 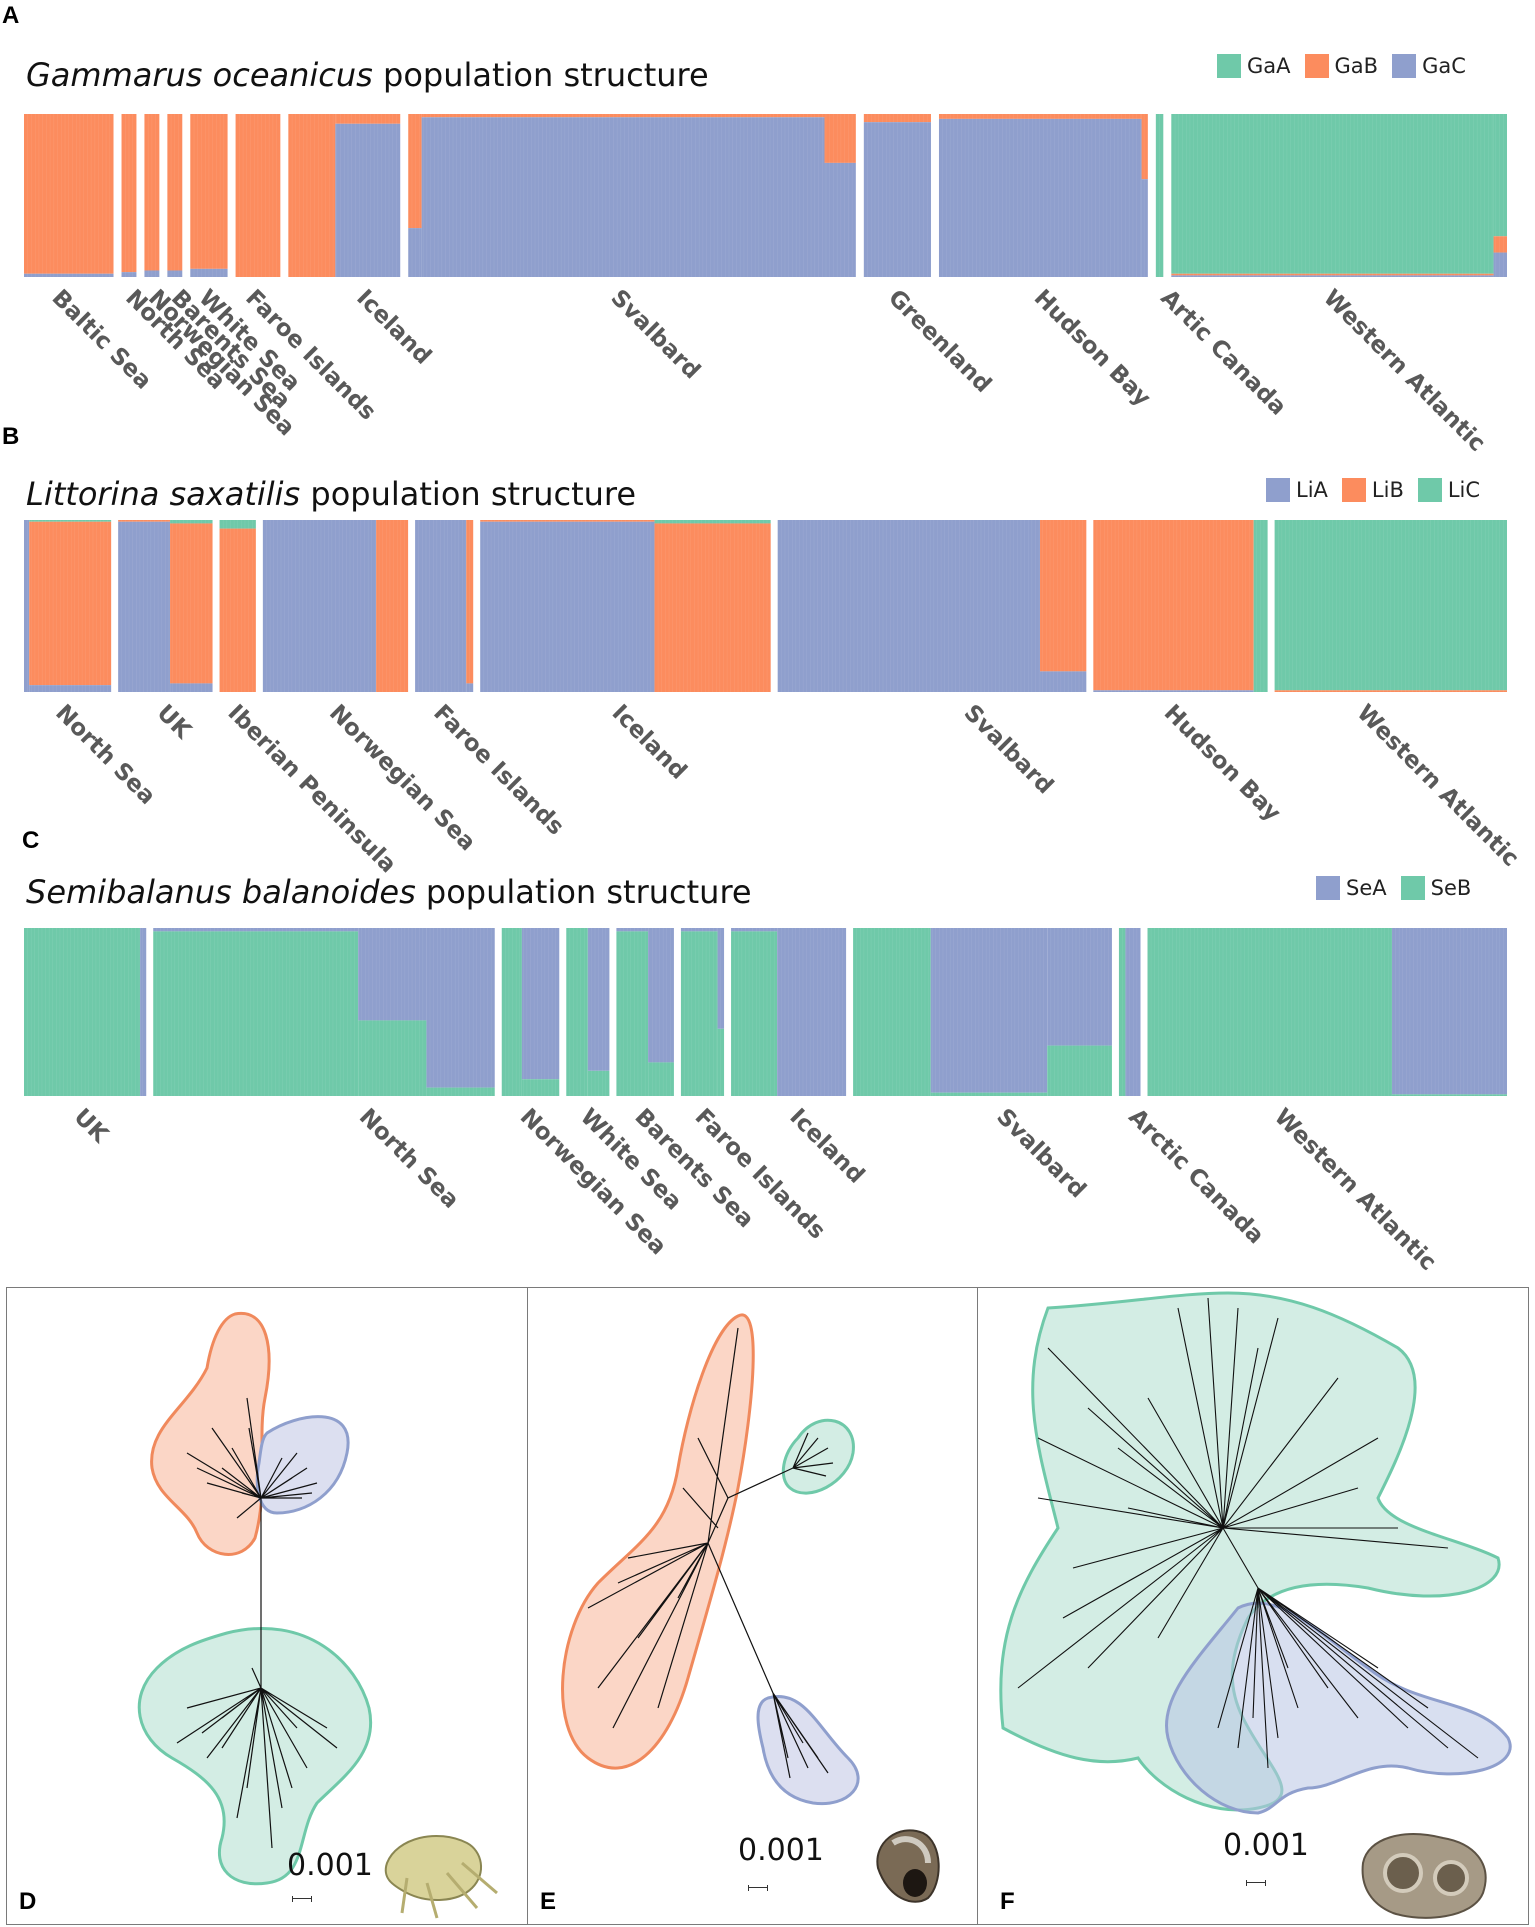 I want to click on tree-e-scale-label: 0.001, so click(x=781, y=1850).